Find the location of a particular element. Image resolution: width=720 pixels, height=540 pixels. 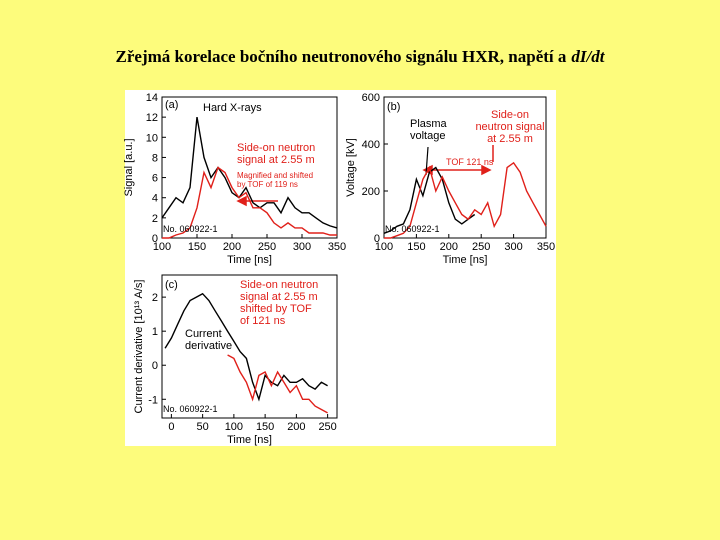

y-tick-label: -1 is located at coordinates (153, 400).